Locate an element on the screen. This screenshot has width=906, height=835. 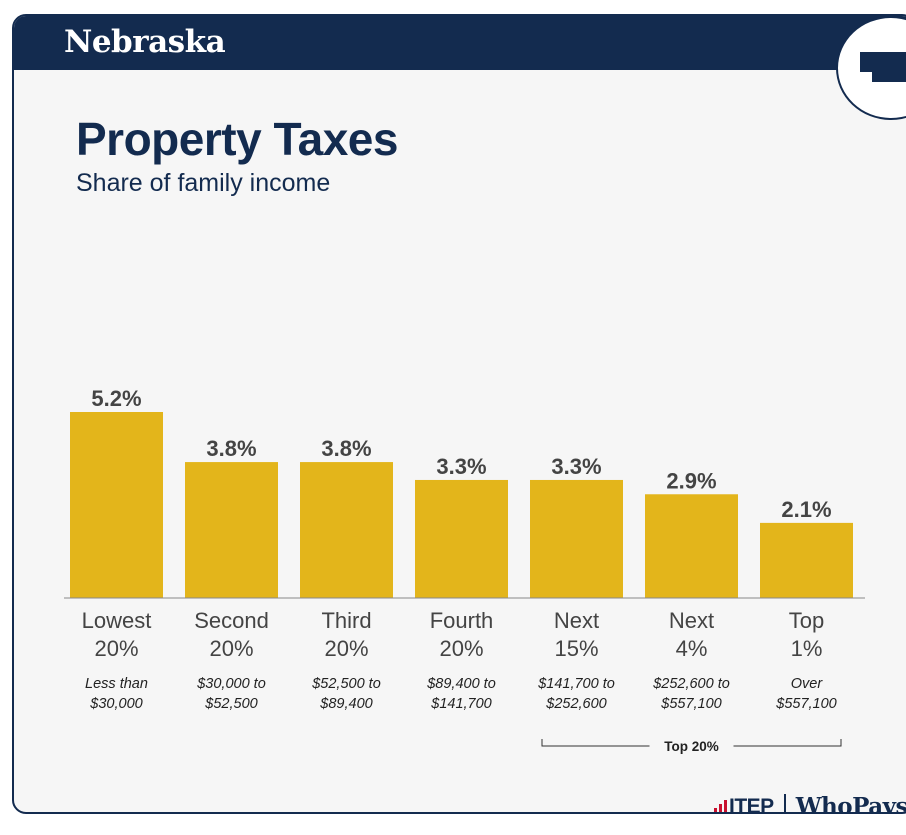
nebraska-map-icon is located at coordinates (883, 67).